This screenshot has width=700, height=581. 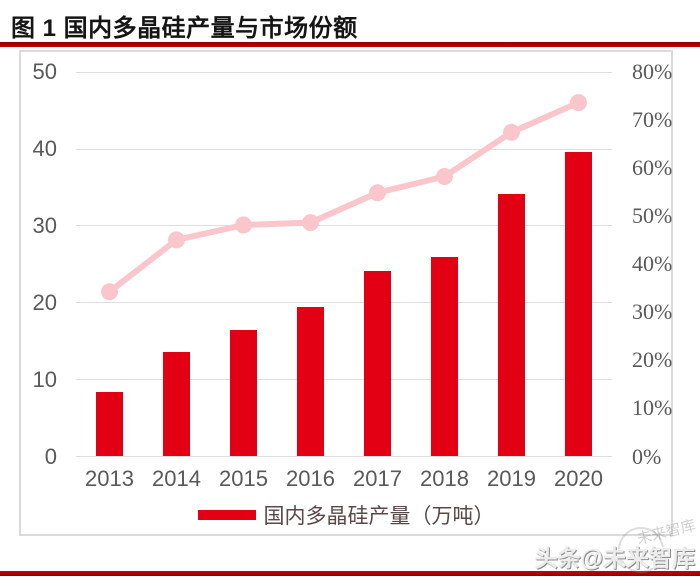 What do you see at coordinates (652, 408) in the screenshot?
I see `right-axis-tick-label: 10%` at bounding box center [652, 408].